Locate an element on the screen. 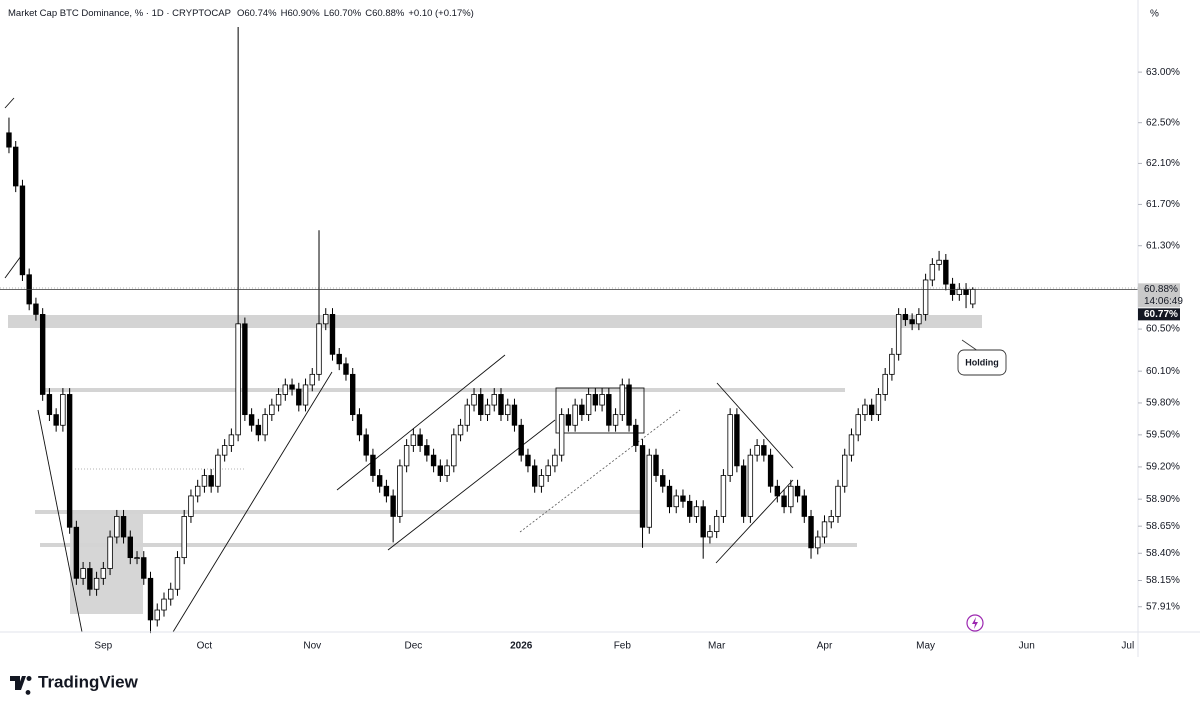  stat-value: 60.70% is located at coordinates (345, 13).